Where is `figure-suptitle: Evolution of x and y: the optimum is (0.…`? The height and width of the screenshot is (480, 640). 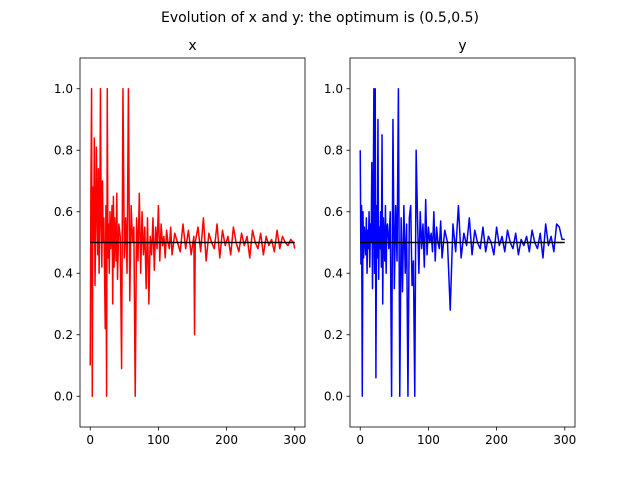 figure-suptitle: Evolution of x and y: the optimum is (0.… is located at coordinates (320, 18).